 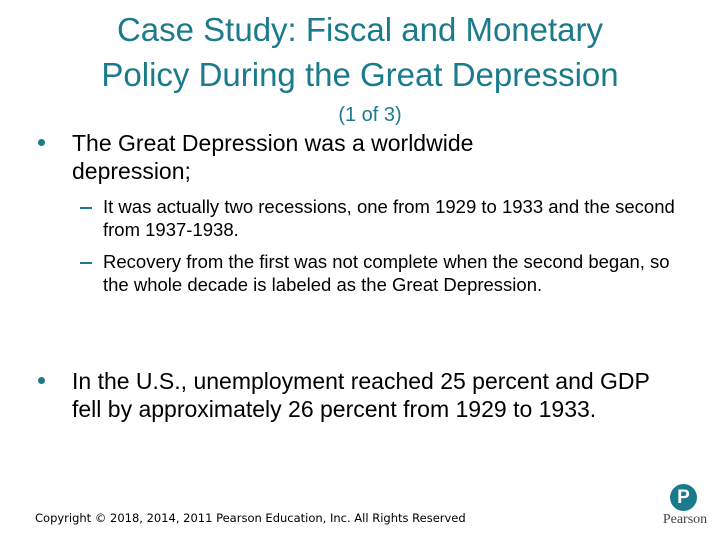 What do you see at coordinates (683, 497) in the screenshot?
I see `logo-mark: P` at bounding box center [683, 497].